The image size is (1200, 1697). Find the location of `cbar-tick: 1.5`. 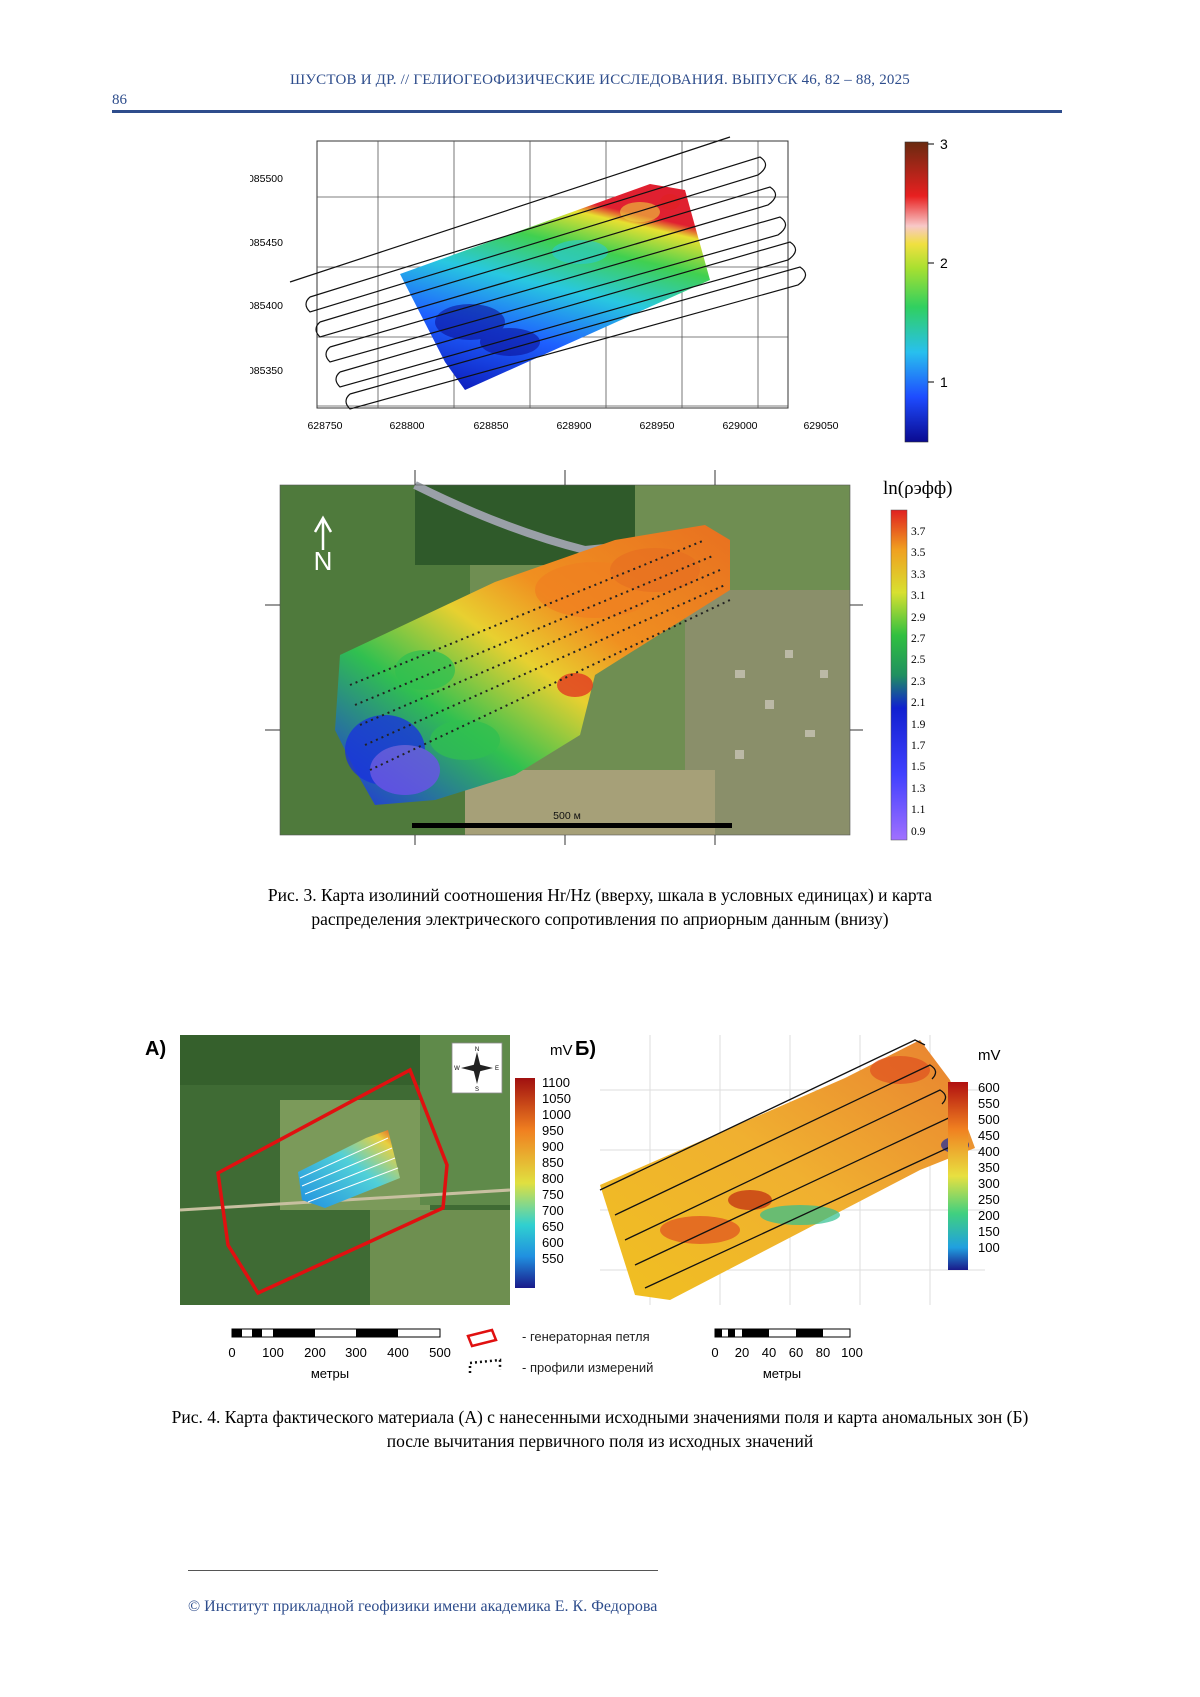

cbar-tick: 1.5 is located at coordinates (918, 767).